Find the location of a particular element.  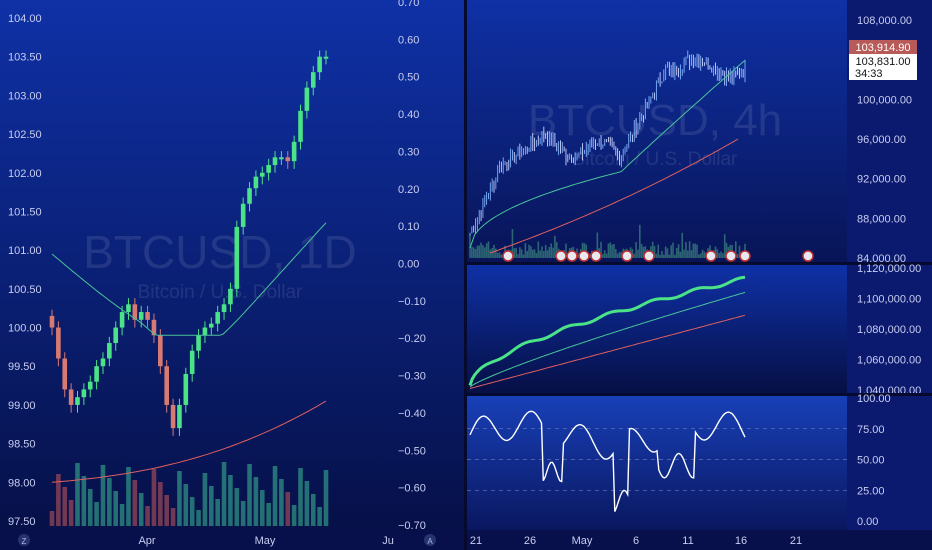

left-ma-fast is located at coordinates (189, 279).